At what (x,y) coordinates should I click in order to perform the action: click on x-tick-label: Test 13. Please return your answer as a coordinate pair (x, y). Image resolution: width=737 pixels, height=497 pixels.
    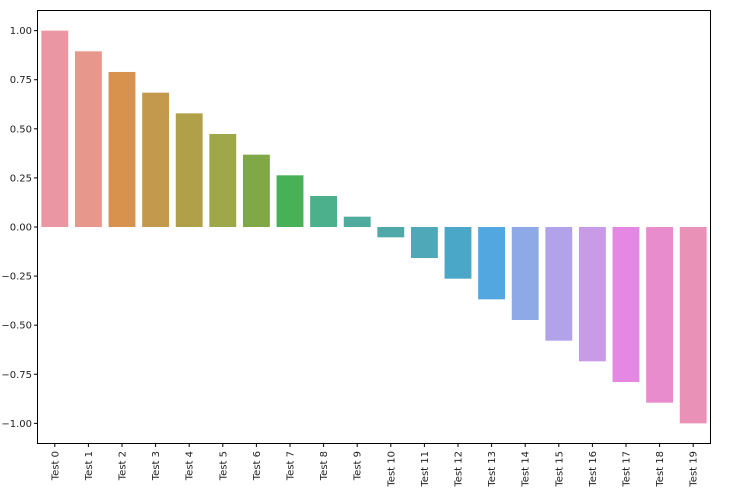
    Looking at the image, I should click on (492, 469).